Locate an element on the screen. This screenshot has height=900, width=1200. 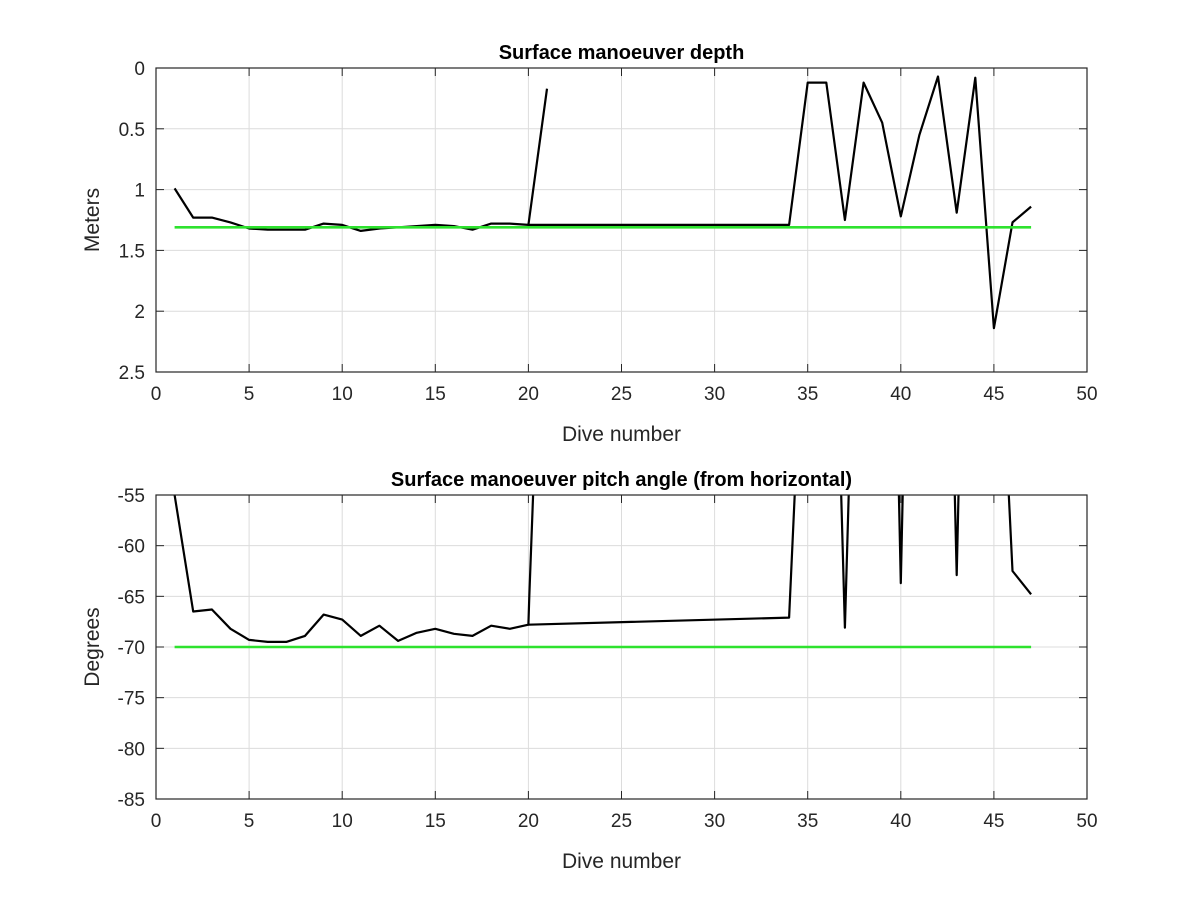
y-tick-label: 1 is located at coordinates (139, 191).